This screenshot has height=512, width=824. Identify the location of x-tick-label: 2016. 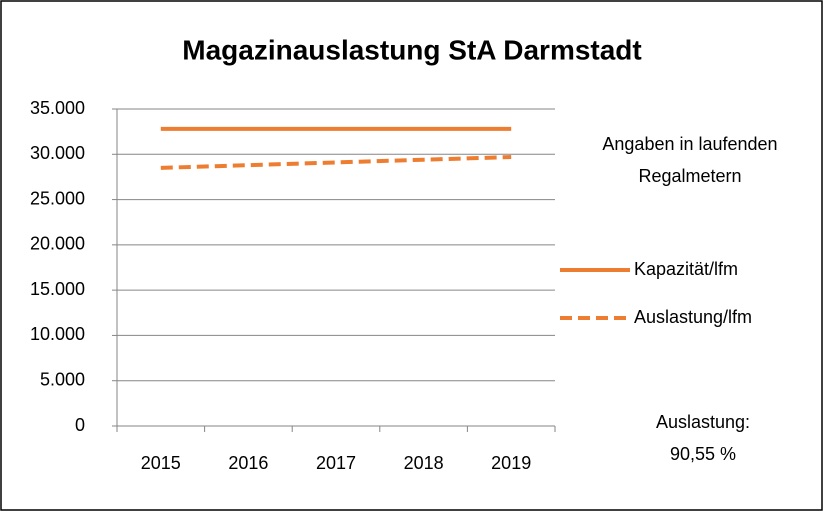
(248, 463).